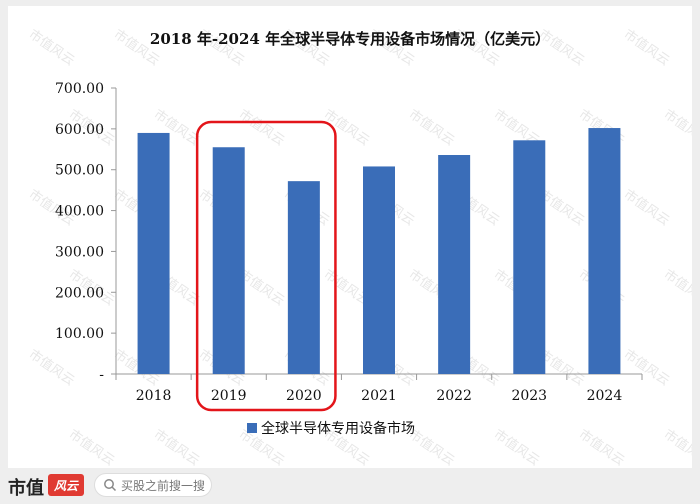  I want to click on x-tick-label: 2024, so click(605, 396).